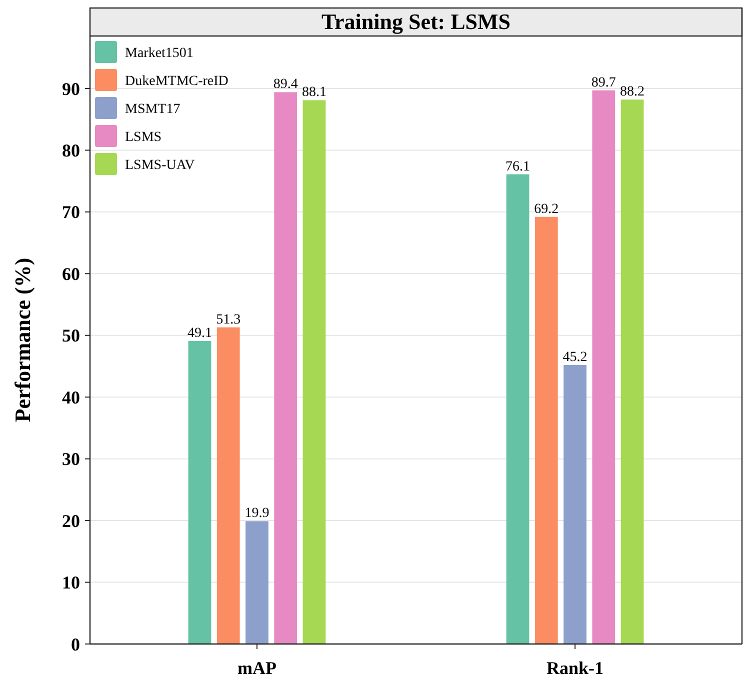 This screenshot has height=680, width=743. I want to click on y-tick-label: 50, so click(71, 336).